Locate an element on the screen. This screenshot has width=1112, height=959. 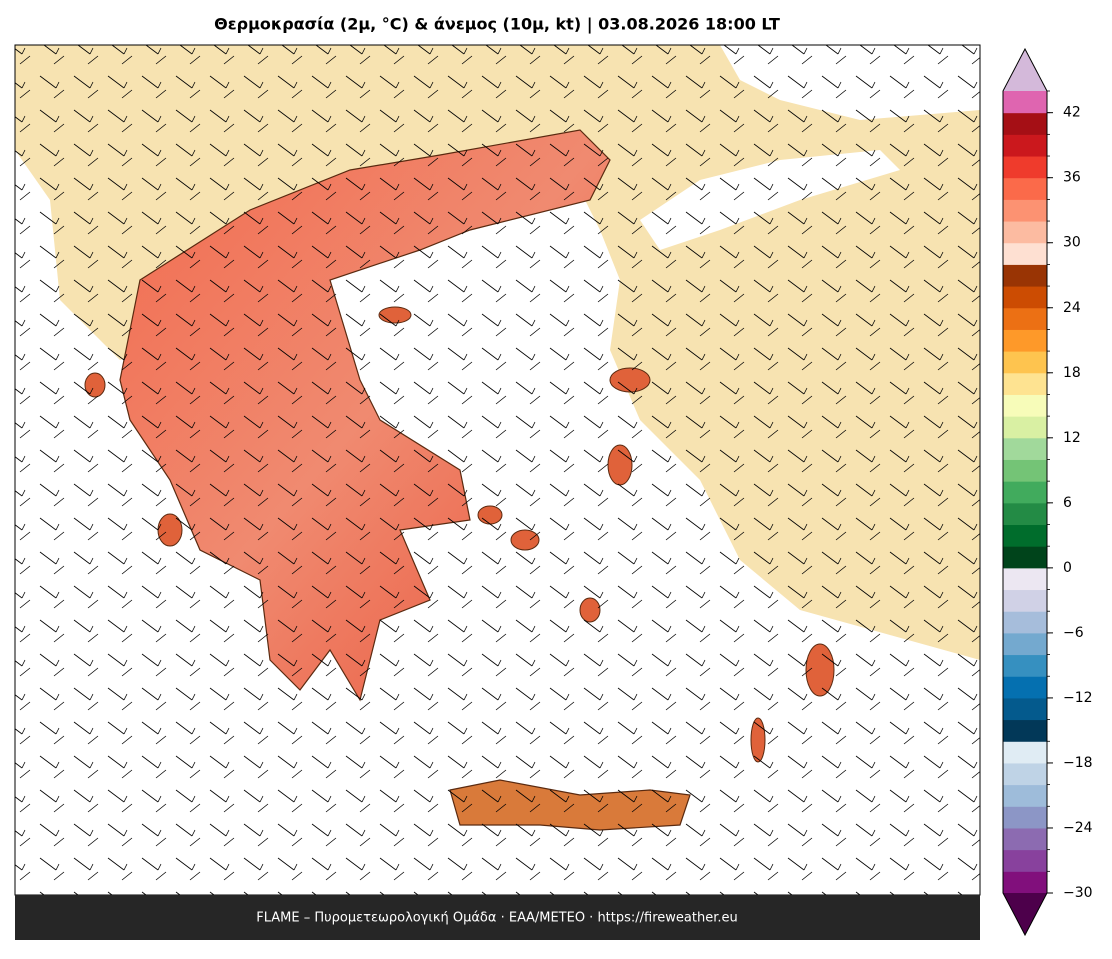
colorbar-over is located at coordinates (1025, 70).